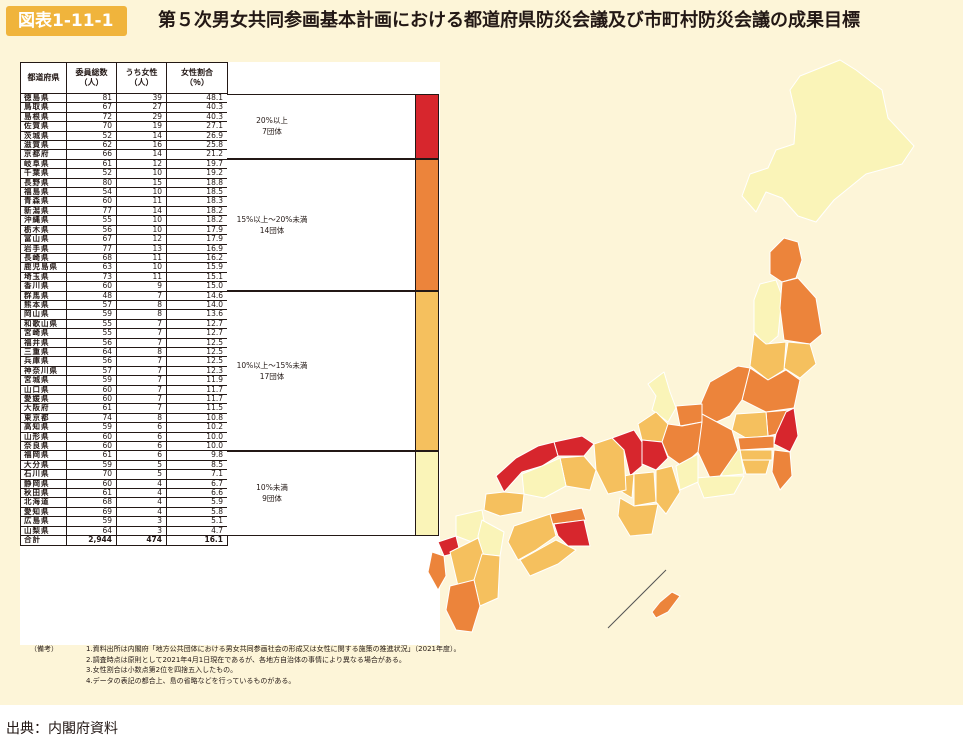 The image size is (963, 740). What do you see at coordinates (43, 427) in the screenshot?
I see `table-cell-prefecture: 高知県` at bounding box center [43, 427].